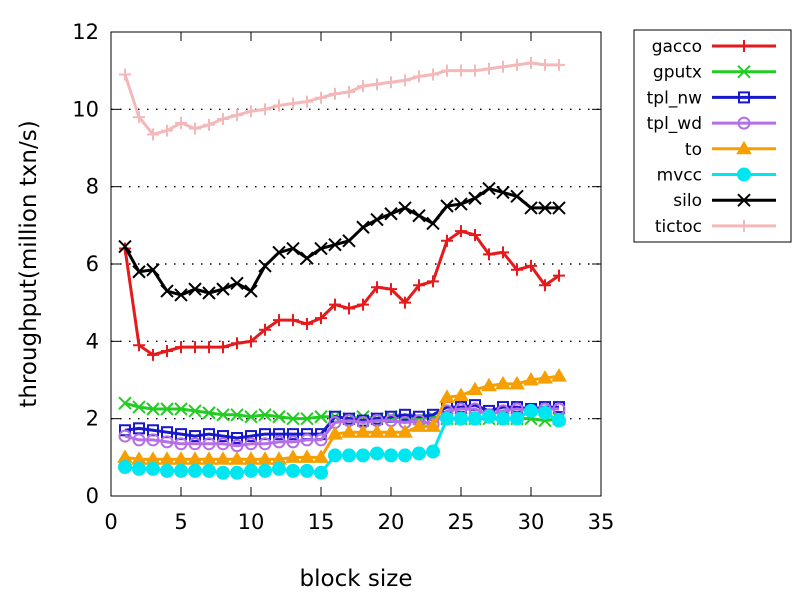 This screenshot has width=800, height=600. I want to click on legend-label: gacco, so click(677, 47).